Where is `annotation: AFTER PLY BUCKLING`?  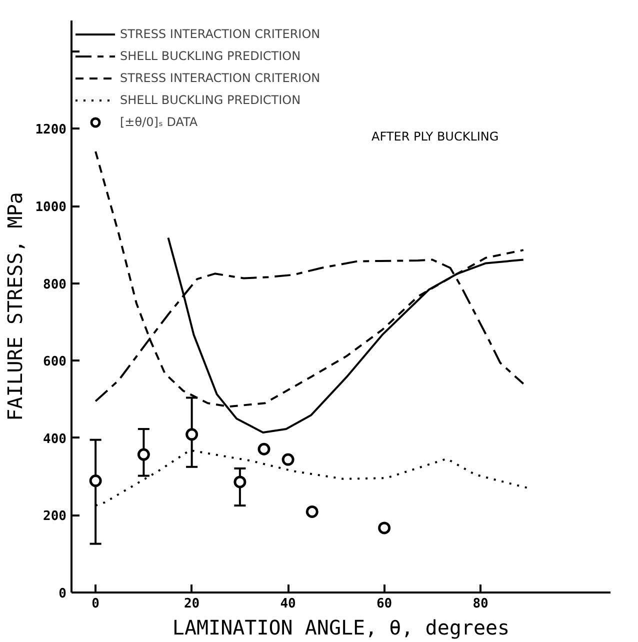 annotation: AFTER PLY BUCKLING is located at coordinates (435, 137).